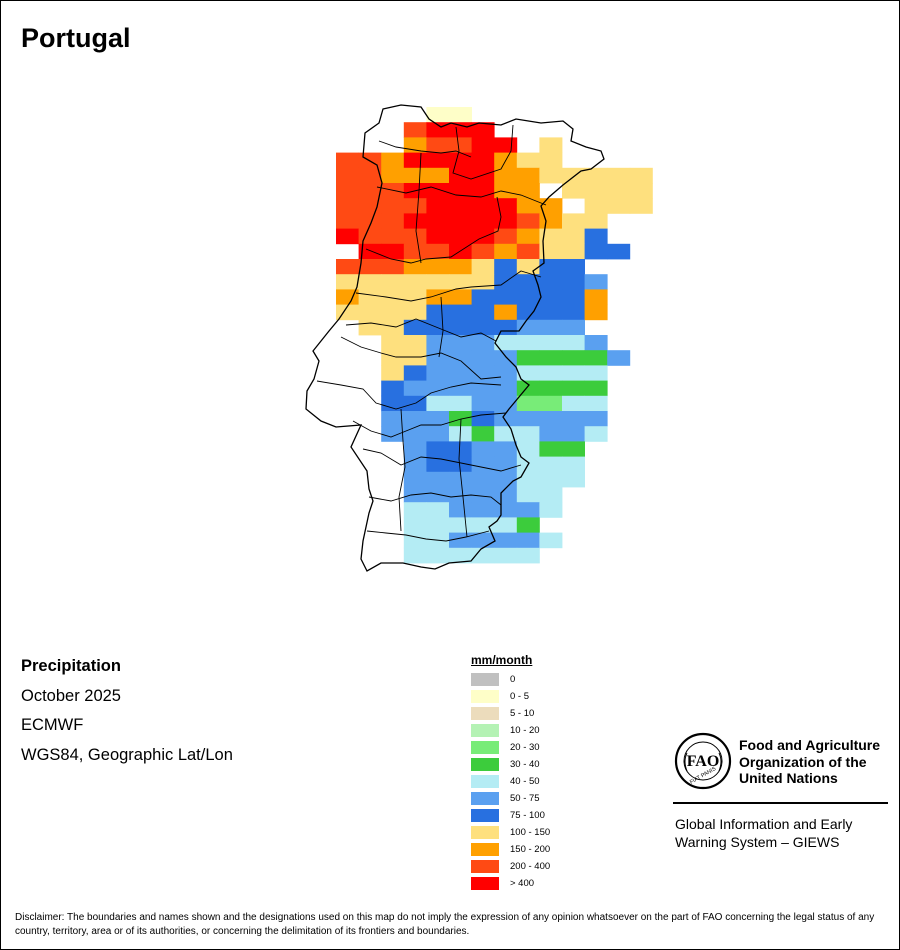 This screenshot has width=900, height=950. I want to click on legend-swatch, so click(485, 849).